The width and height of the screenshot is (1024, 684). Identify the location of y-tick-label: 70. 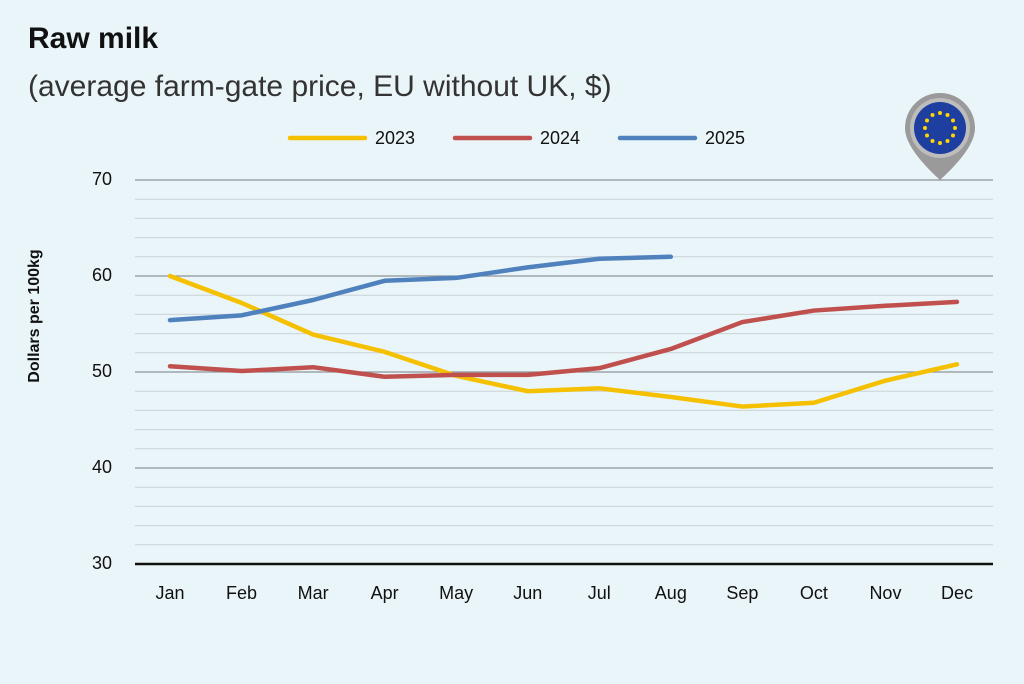
(102, 179).